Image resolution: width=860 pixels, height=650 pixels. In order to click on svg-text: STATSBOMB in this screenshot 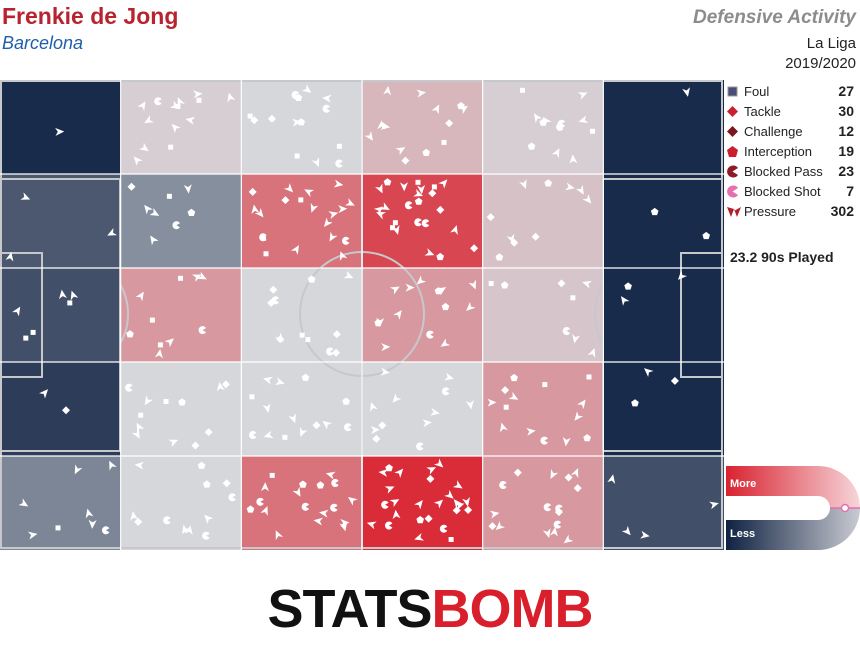, I will do `click(430, 608)`.